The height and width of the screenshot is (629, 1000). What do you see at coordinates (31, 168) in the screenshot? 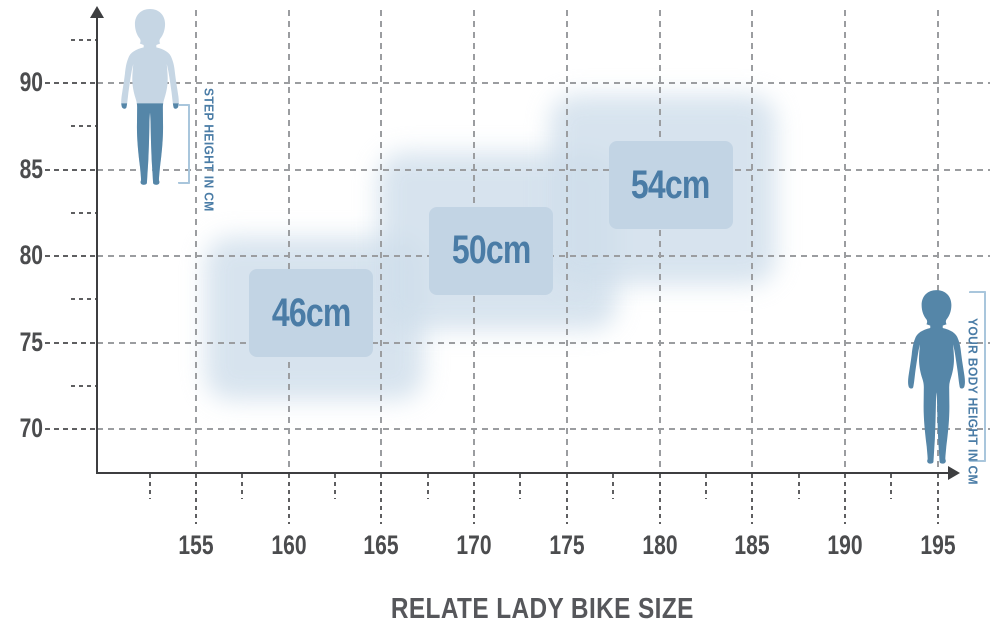
I see `y-tick-label: 85` at bounding box center [31, 168].